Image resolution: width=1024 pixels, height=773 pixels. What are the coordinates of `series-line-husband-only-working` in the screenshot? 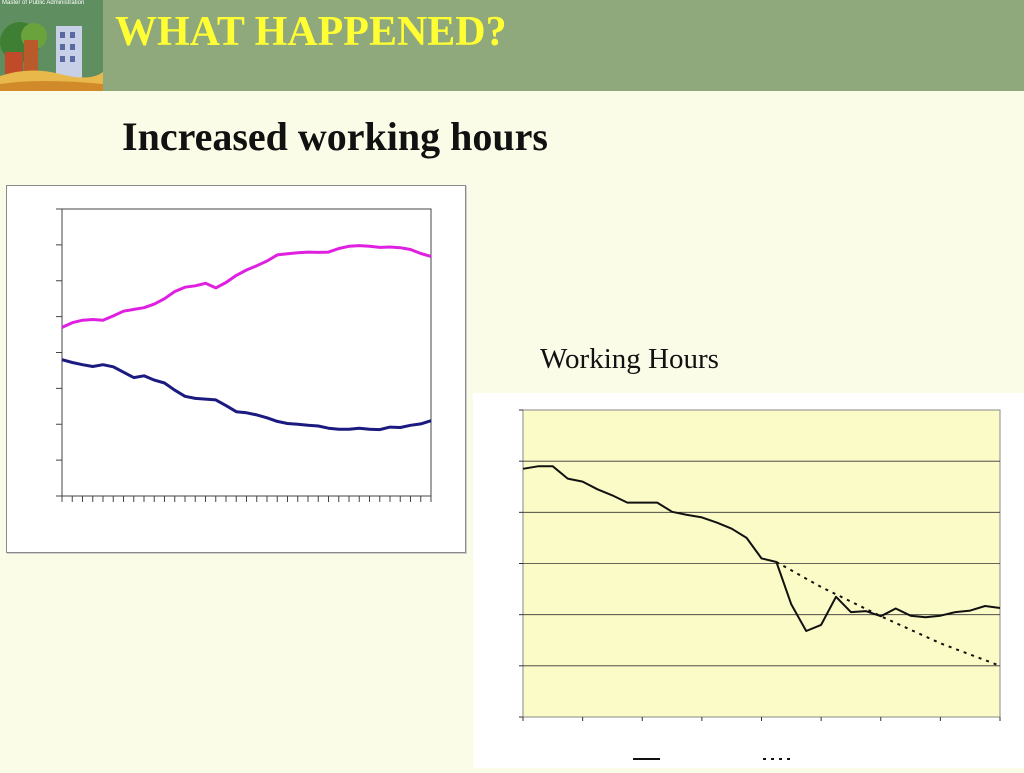 It's located at (246, 395).